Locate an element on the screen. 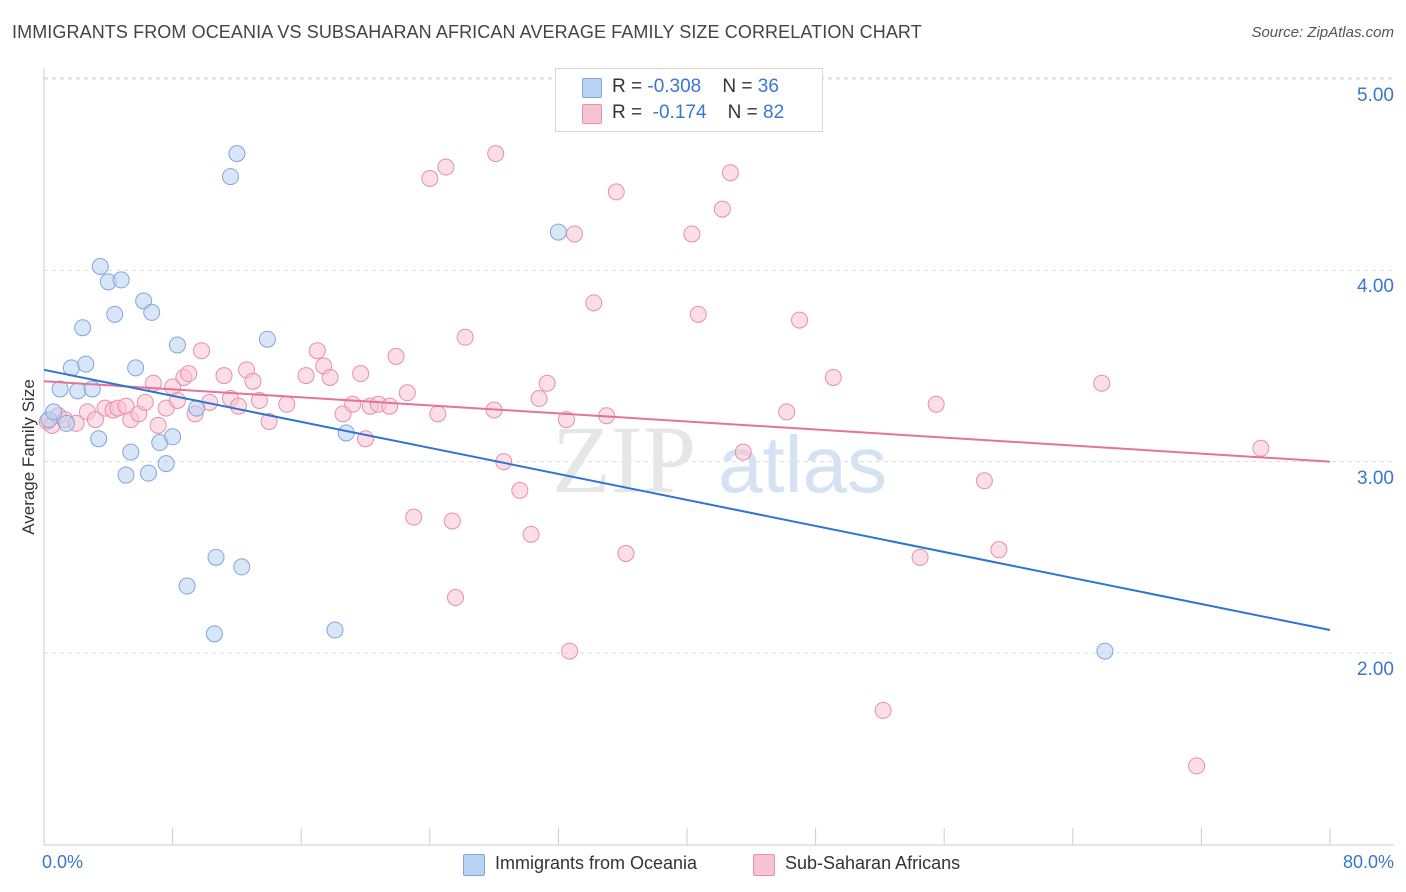 This screenshot has width=1406, height=892. legend-label-oceania: Immigrants from Oceania is located at coordinates (596, 863).